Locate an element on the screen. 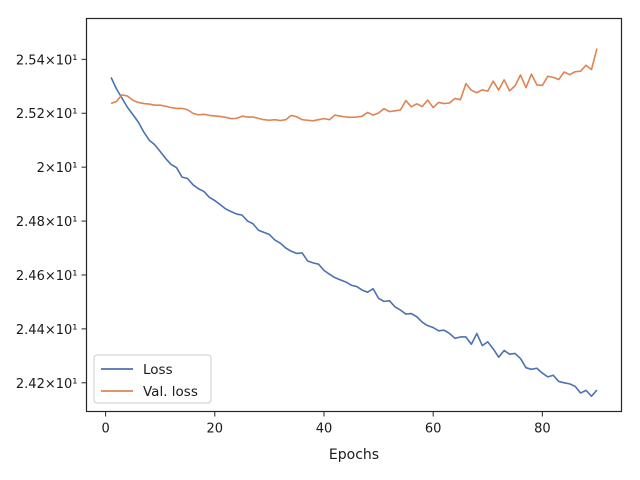 Image resolution: width=640 pixels, height=480 pixels. y-tick-label: 2.44×10¹ is located at coordinates (47, 330).